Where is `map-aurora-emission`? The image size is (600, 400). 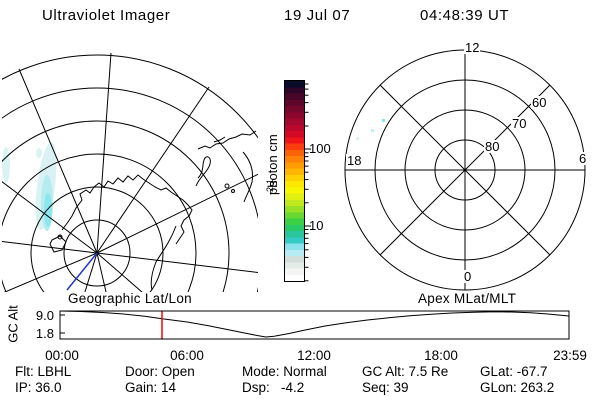
map-aurora-emission is located at coordinates (29, 186).